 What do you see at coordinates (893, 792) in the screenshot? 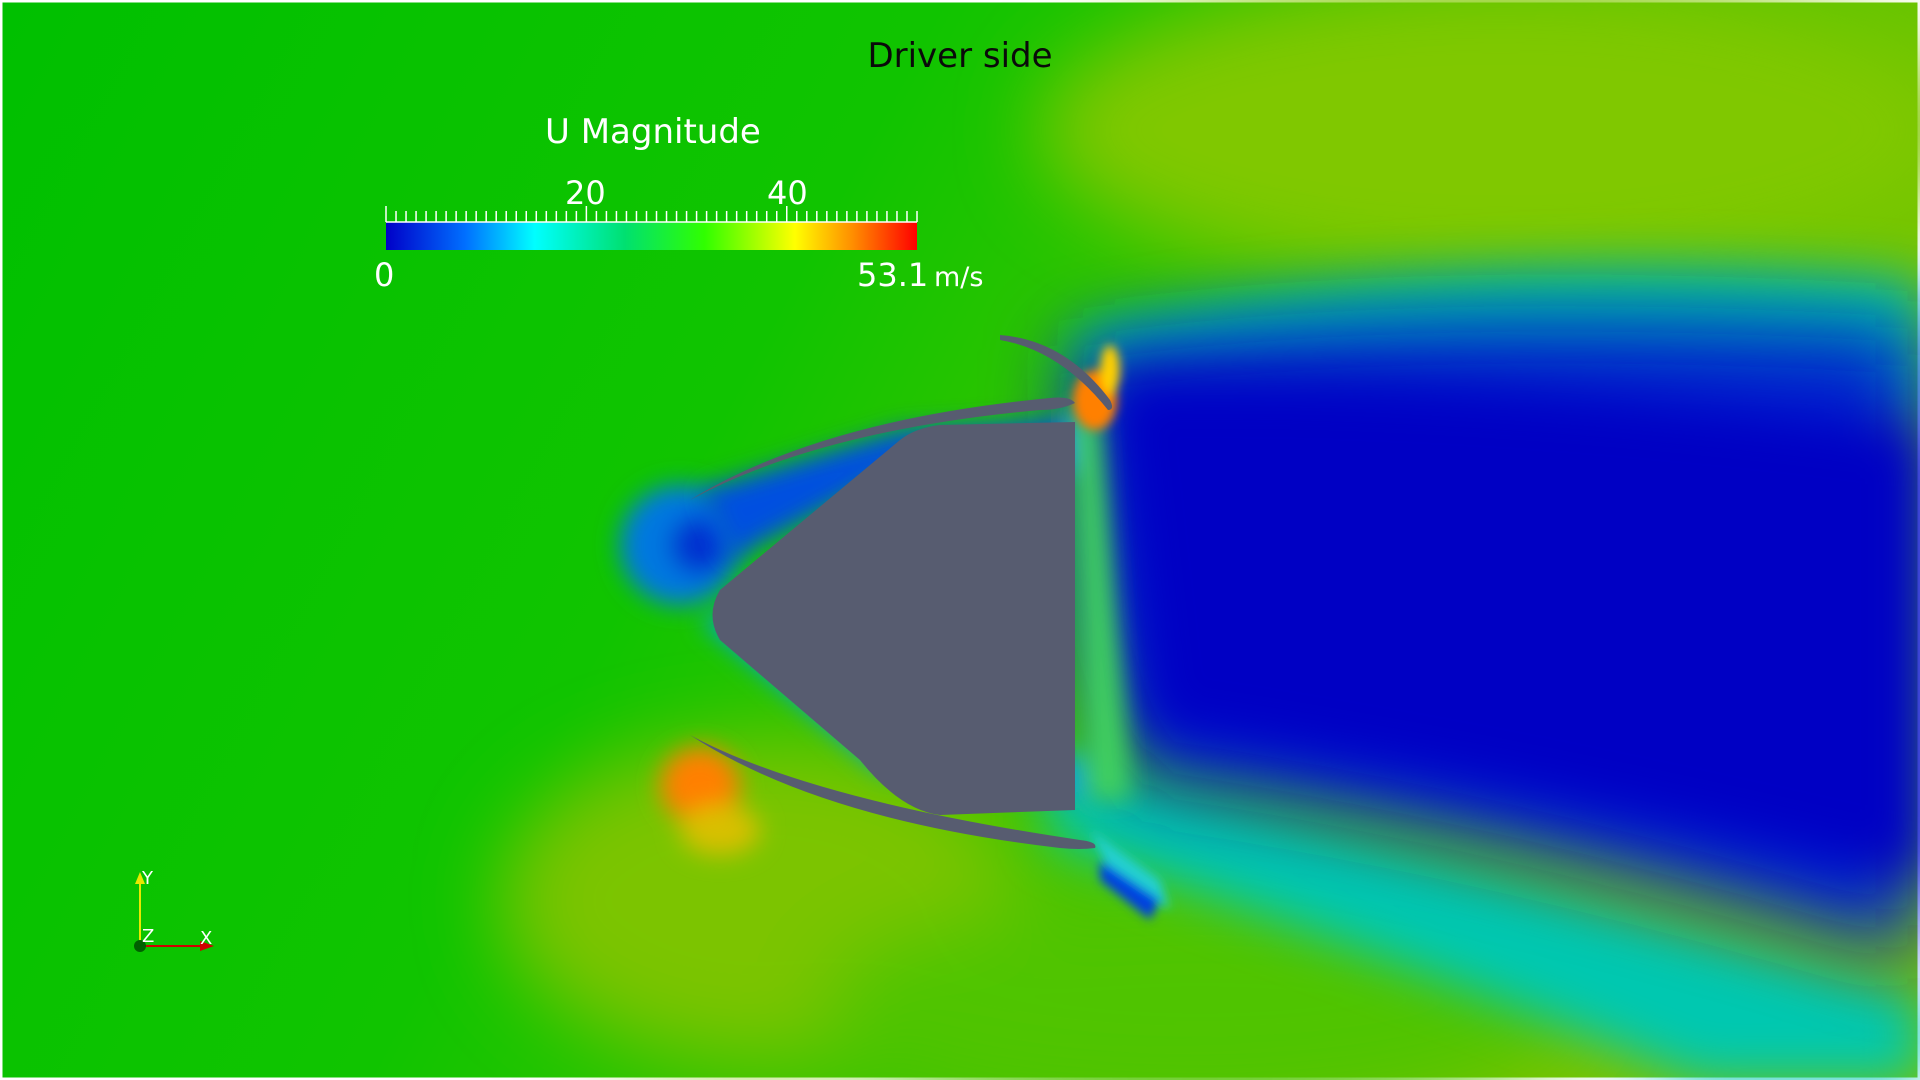
I see `lower-wing` at bounding box center [893, 792].